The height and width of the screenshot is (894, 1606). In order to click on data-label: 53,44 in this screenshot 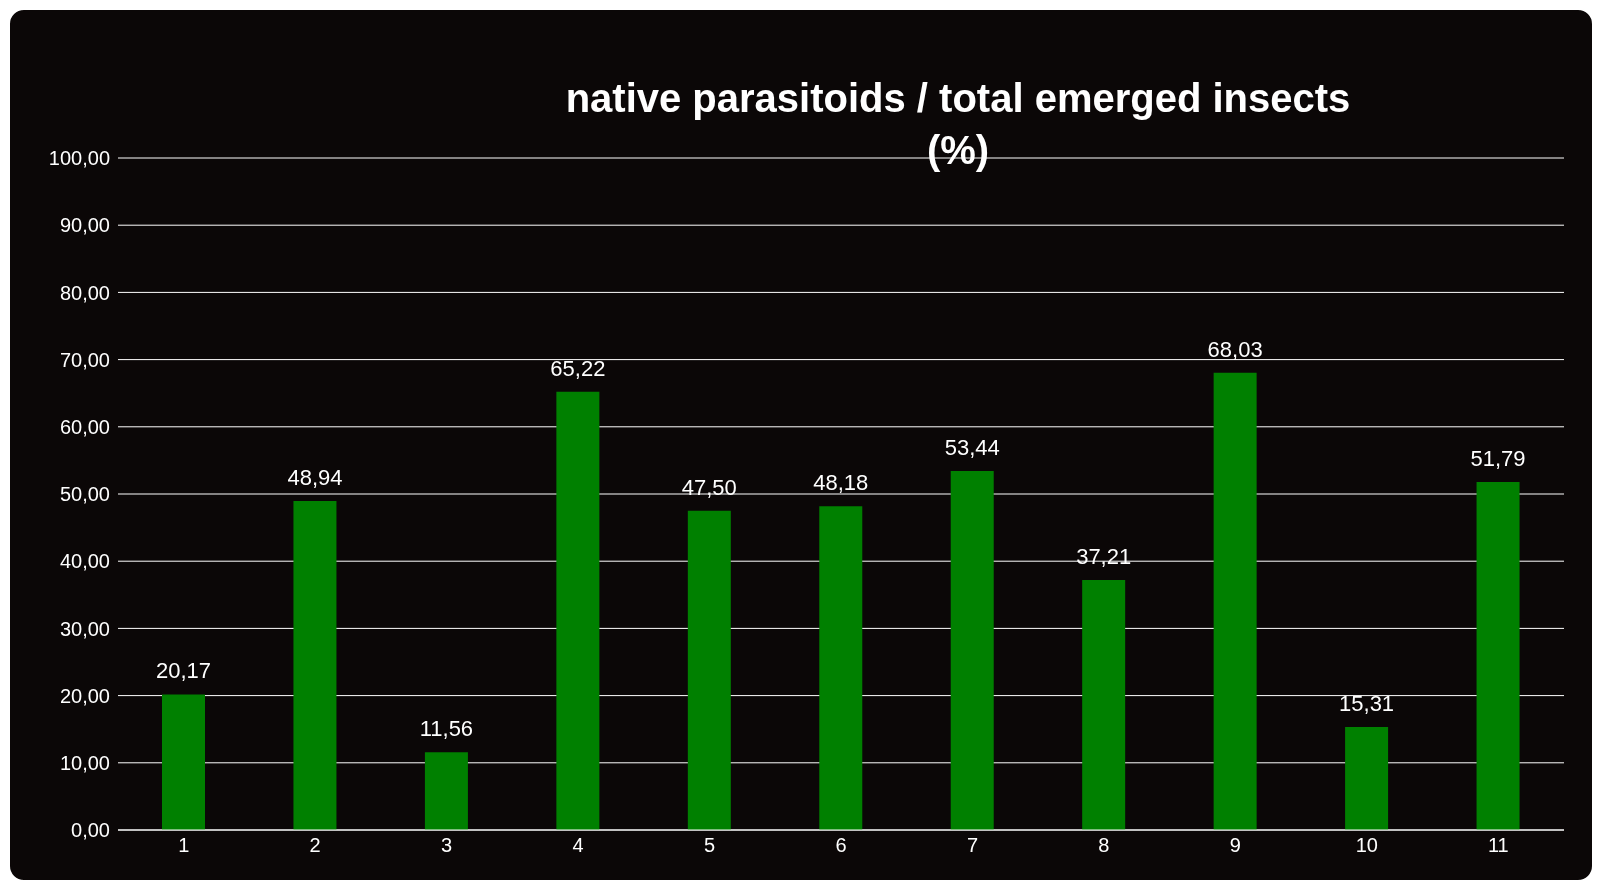, I will do `click(972, 447)`.